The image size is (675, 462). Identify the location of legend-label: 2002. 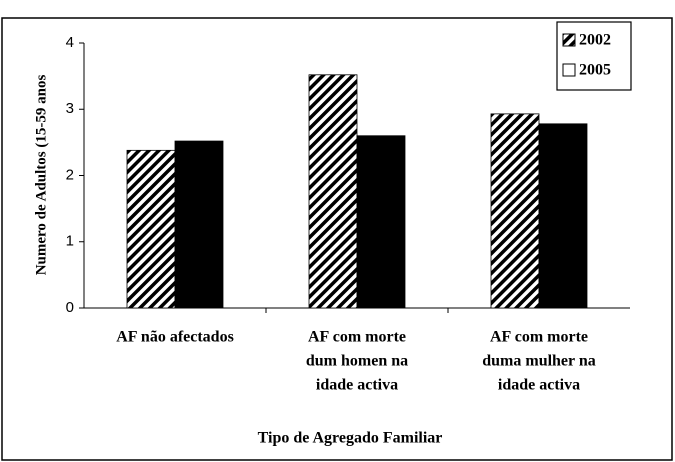
(595, 40).